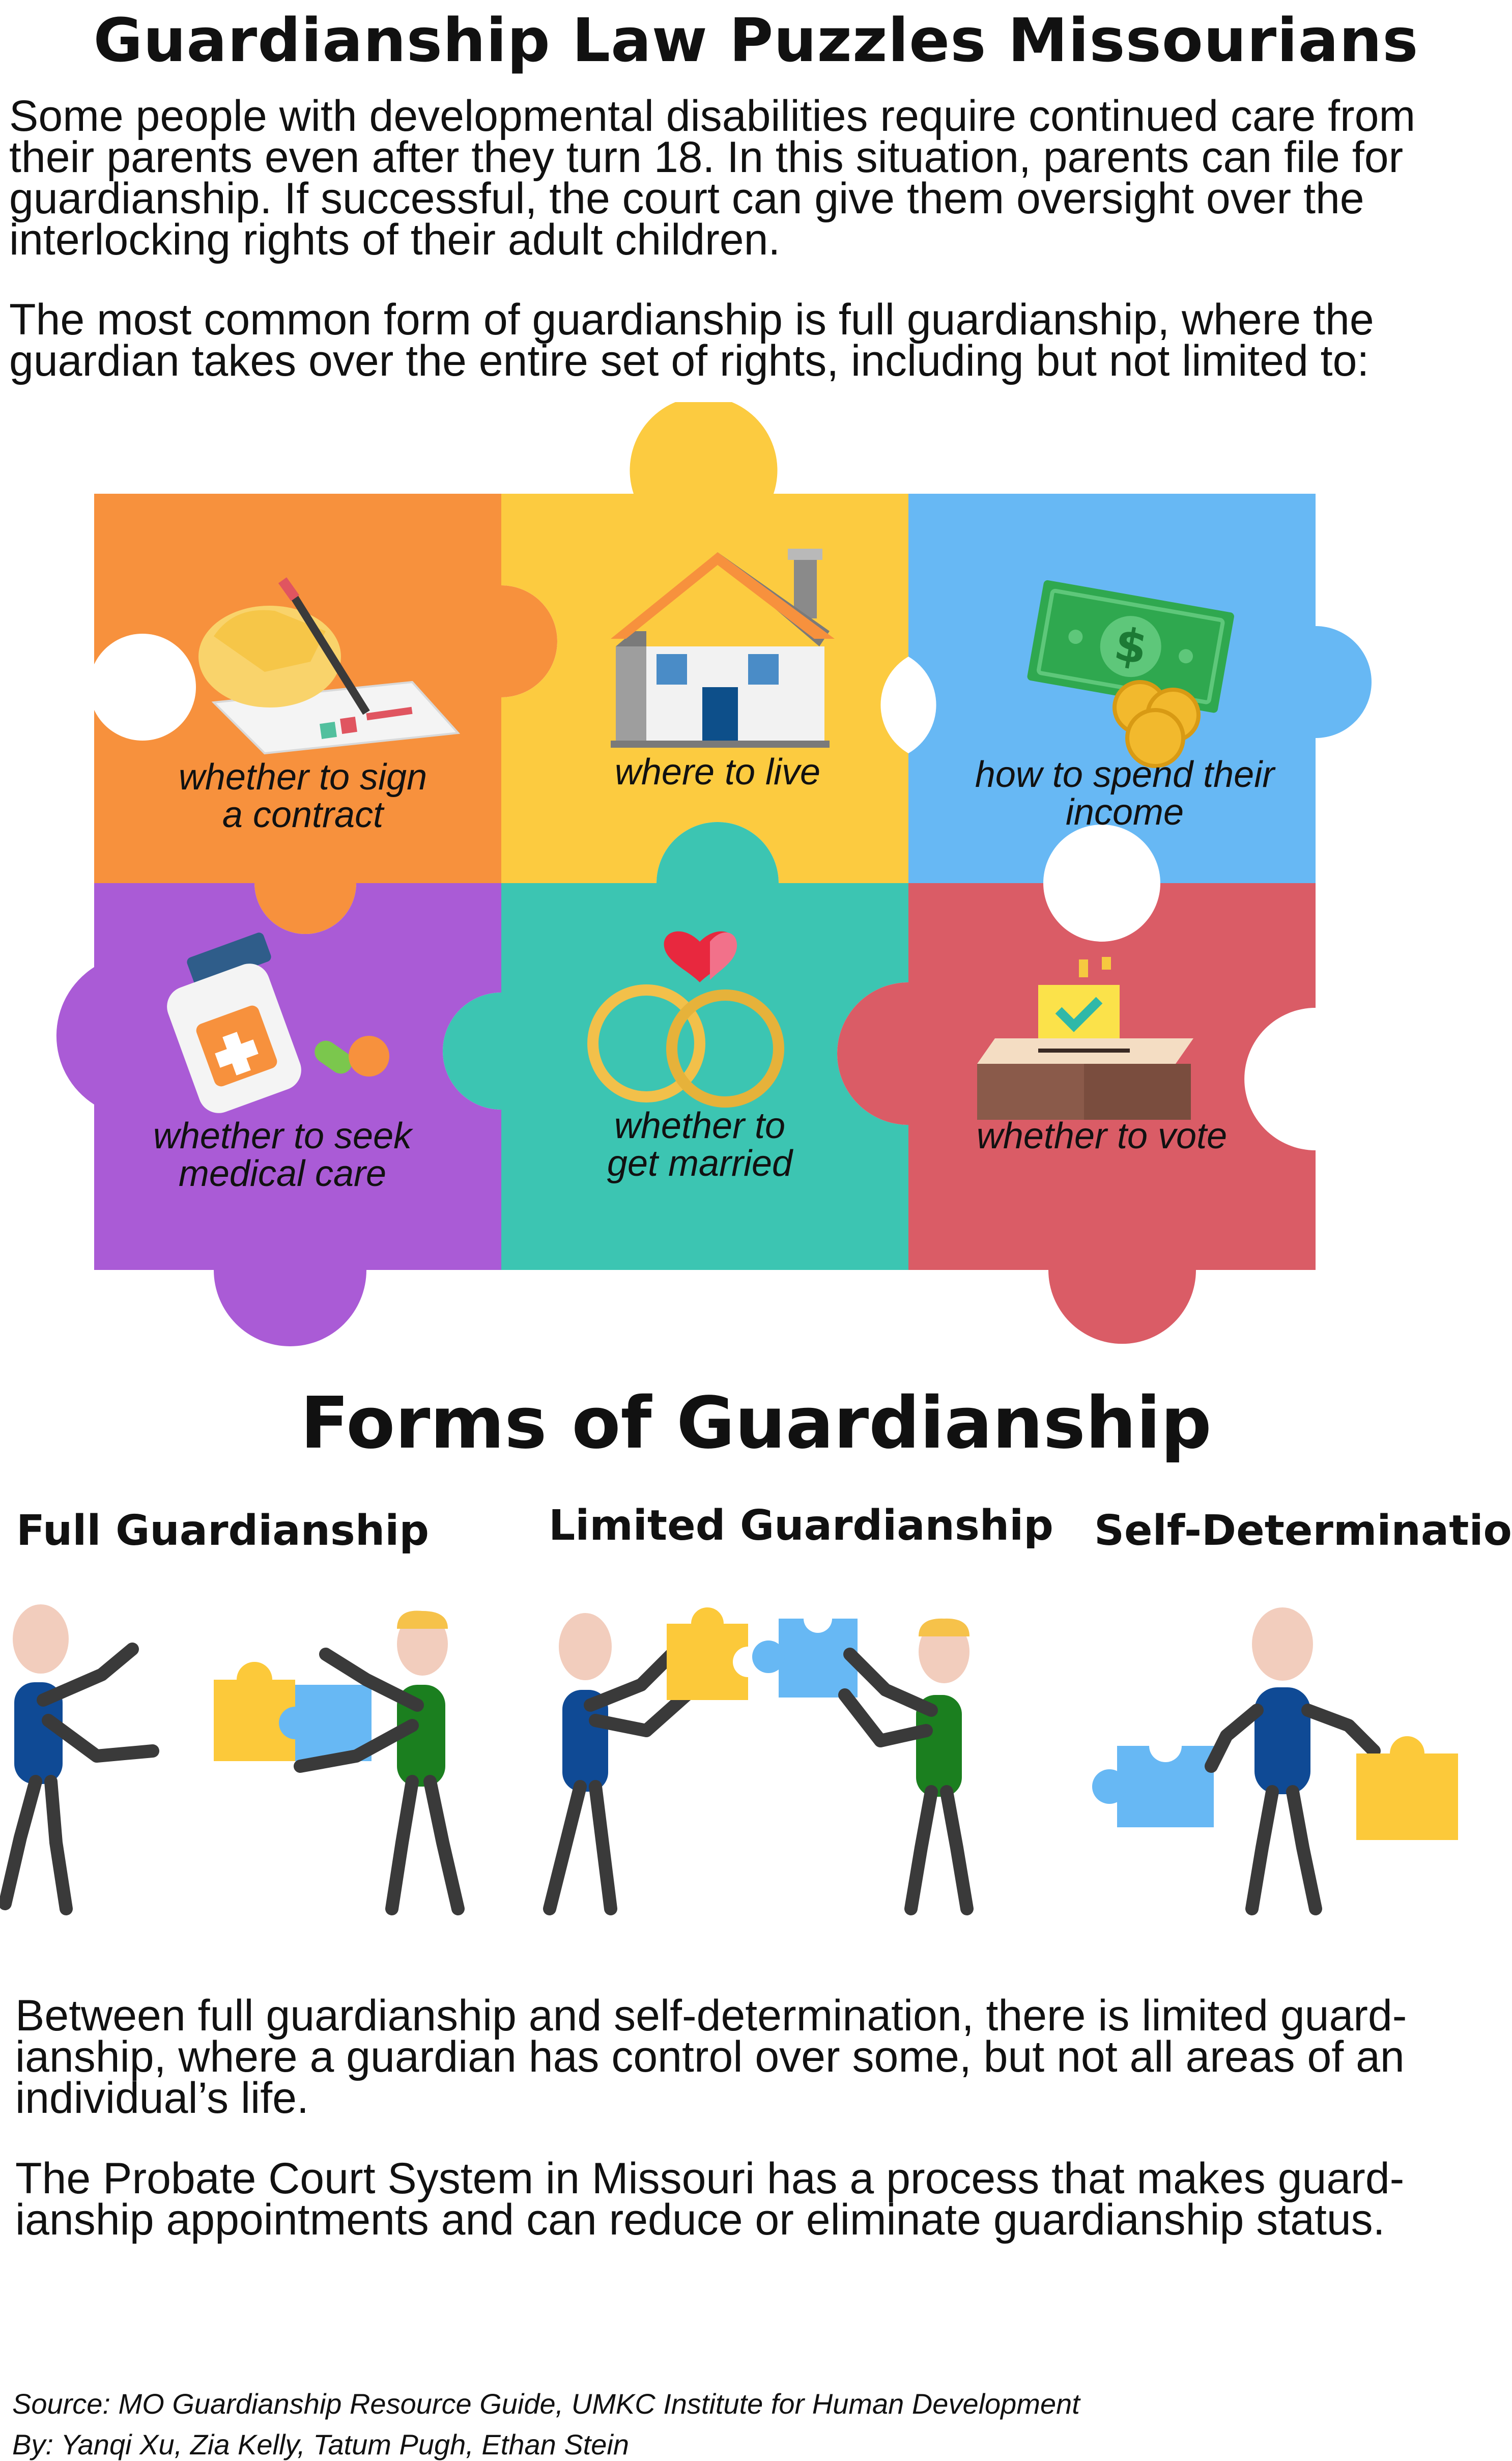 The height and width of the screenshot is (2461, 1512). What do you see at coordinates (283, 1155) in the screenshot?
I see `right-label-medical: whether to seek medical care` at bounding box center [283, 1155].